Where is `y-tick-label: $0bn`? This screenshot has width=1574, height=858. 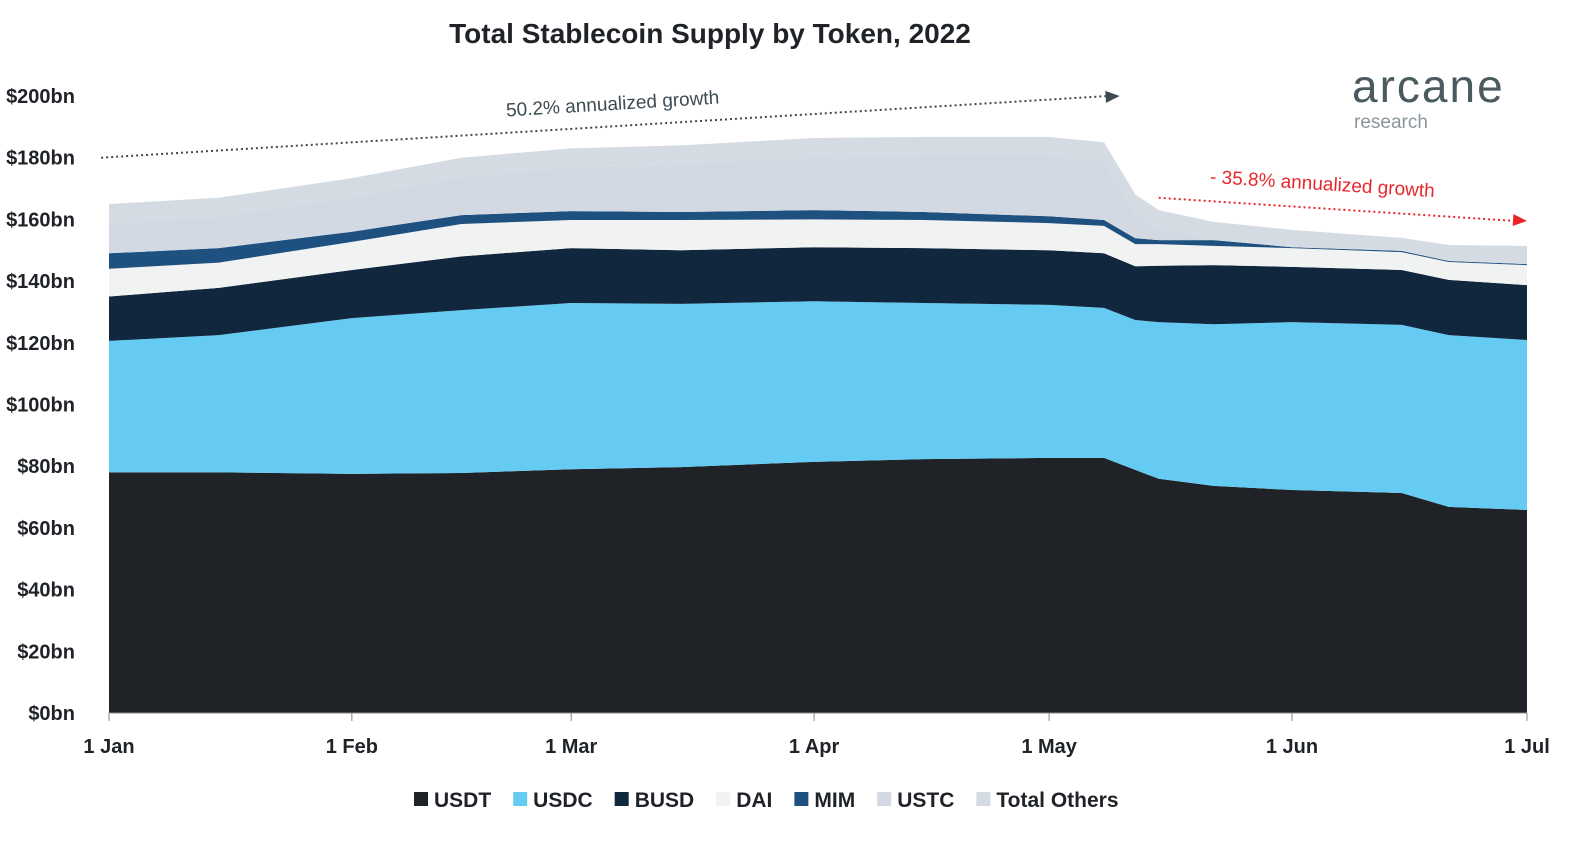 y-tick-label: $0bn is located at coordinates (51, 714).